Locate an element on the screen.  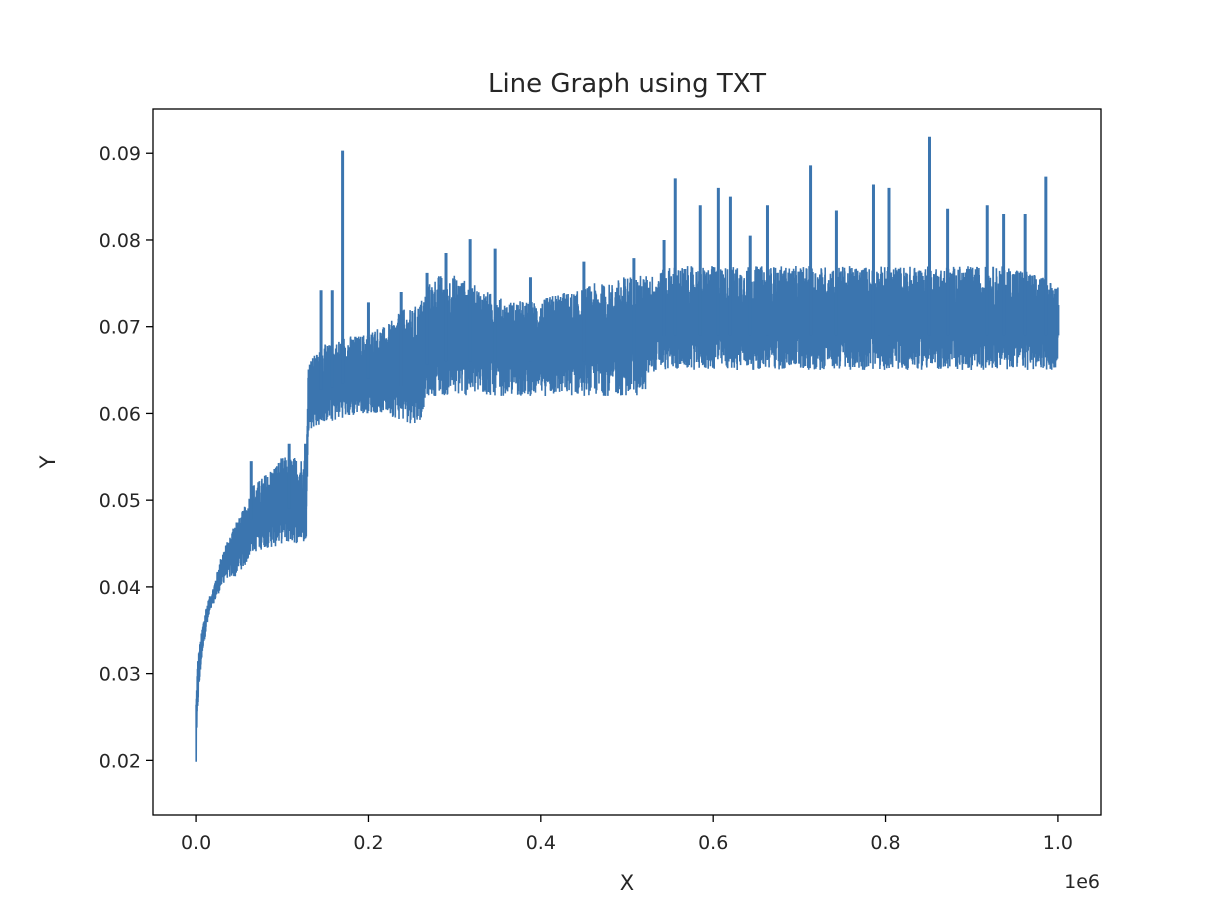
y-tick-label: 0.04 is located at coordinates (120, 588).